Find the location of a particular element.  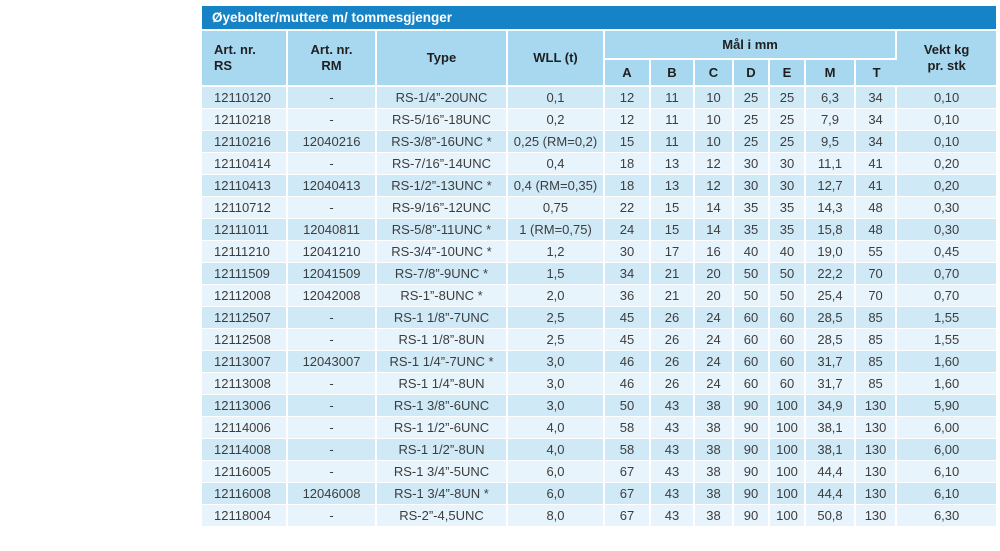

column-header-wll: WLL (t) is located at coordinates (556, 58).